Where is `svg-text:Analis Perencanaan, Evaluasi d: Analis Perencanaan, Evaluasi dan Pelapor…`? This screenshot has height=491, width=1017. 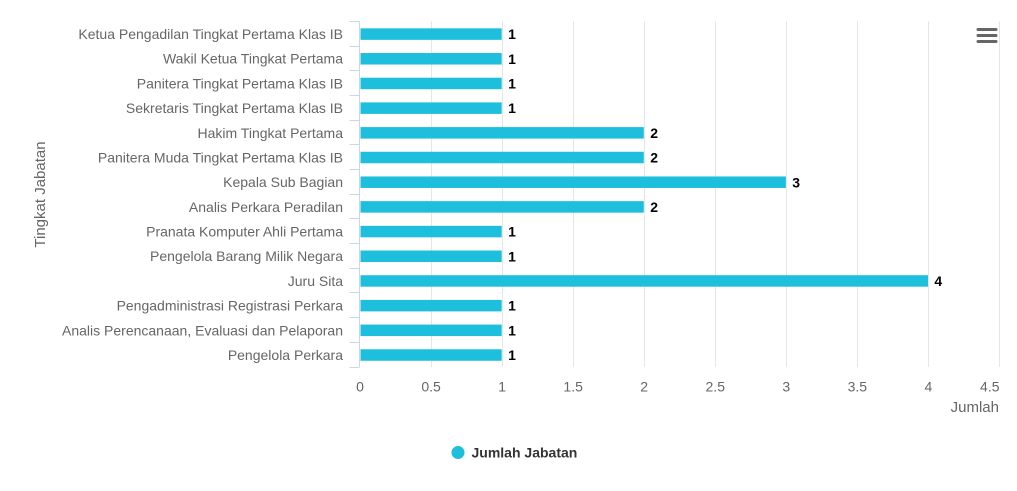 svg-text:Analis Perencanaan, Evaluasi d: Analis Perencanaan, Evaluasi dan Pelapor… is located at coordinates (202, 330).